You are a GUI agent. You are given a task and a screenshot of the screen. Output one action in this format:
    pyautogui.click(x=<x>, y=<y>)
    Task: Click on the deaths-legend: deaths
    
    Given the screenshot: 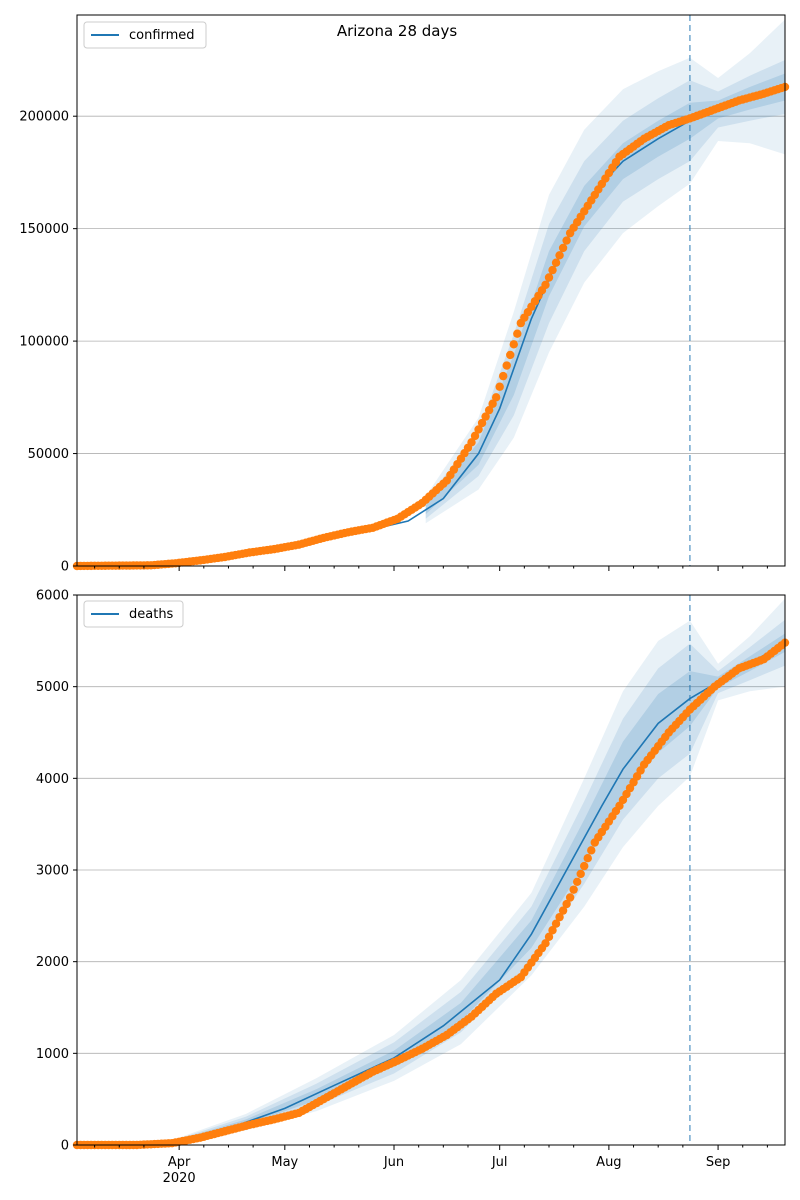 What is the action you would take?
    pyautogui.click(x=133, y=614)
    